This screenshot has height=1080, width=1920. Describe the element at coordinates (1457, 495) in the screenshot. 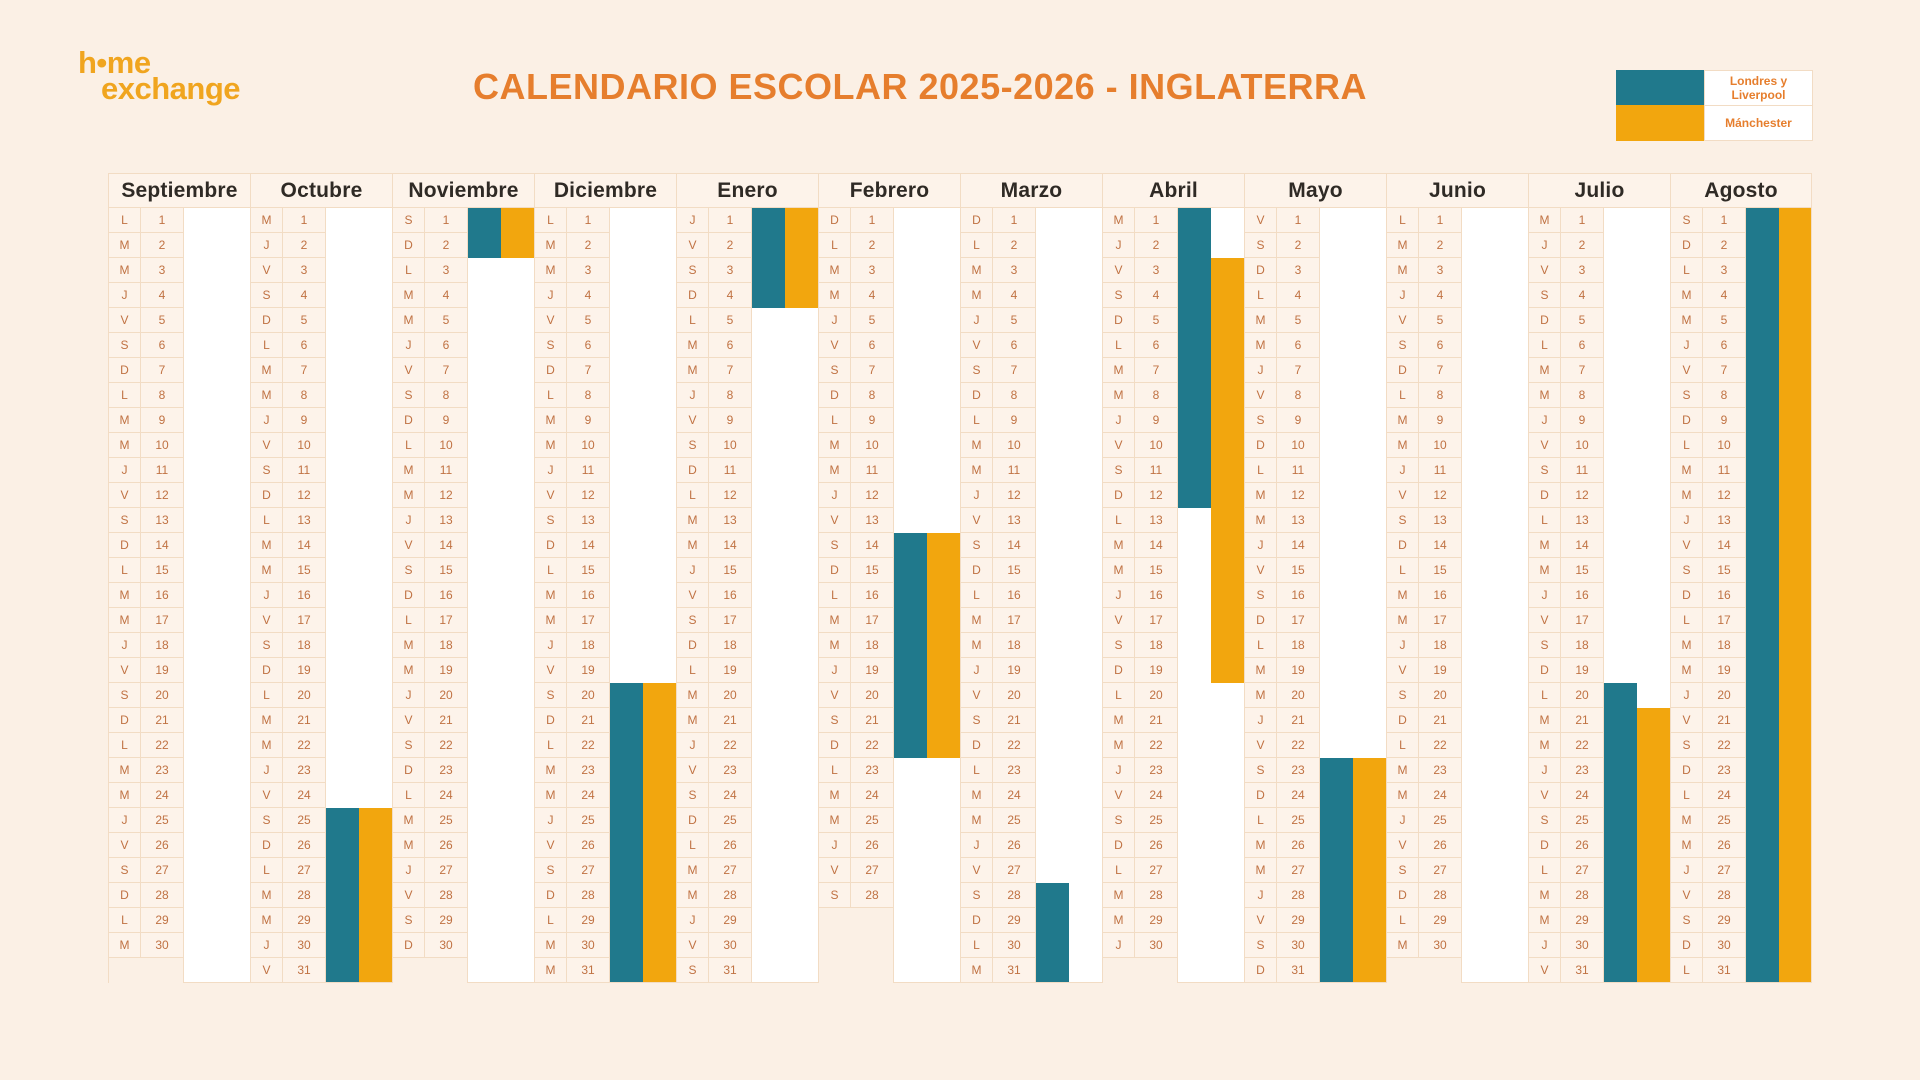

I see `day-row: V 12` at that location.